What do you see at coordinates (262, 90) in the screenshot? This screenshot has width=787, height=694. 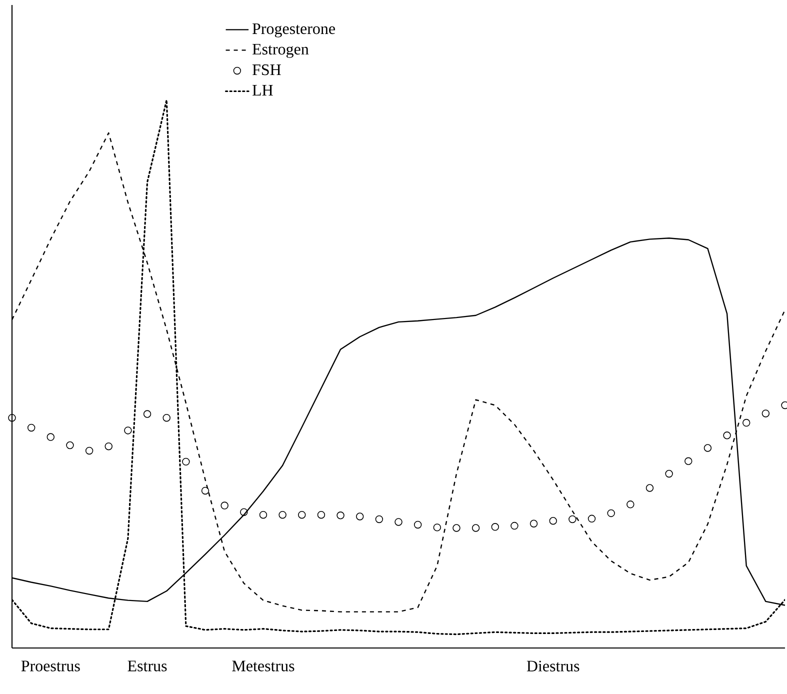 I see `legend-label: LH` at bounding box center [262, 90].